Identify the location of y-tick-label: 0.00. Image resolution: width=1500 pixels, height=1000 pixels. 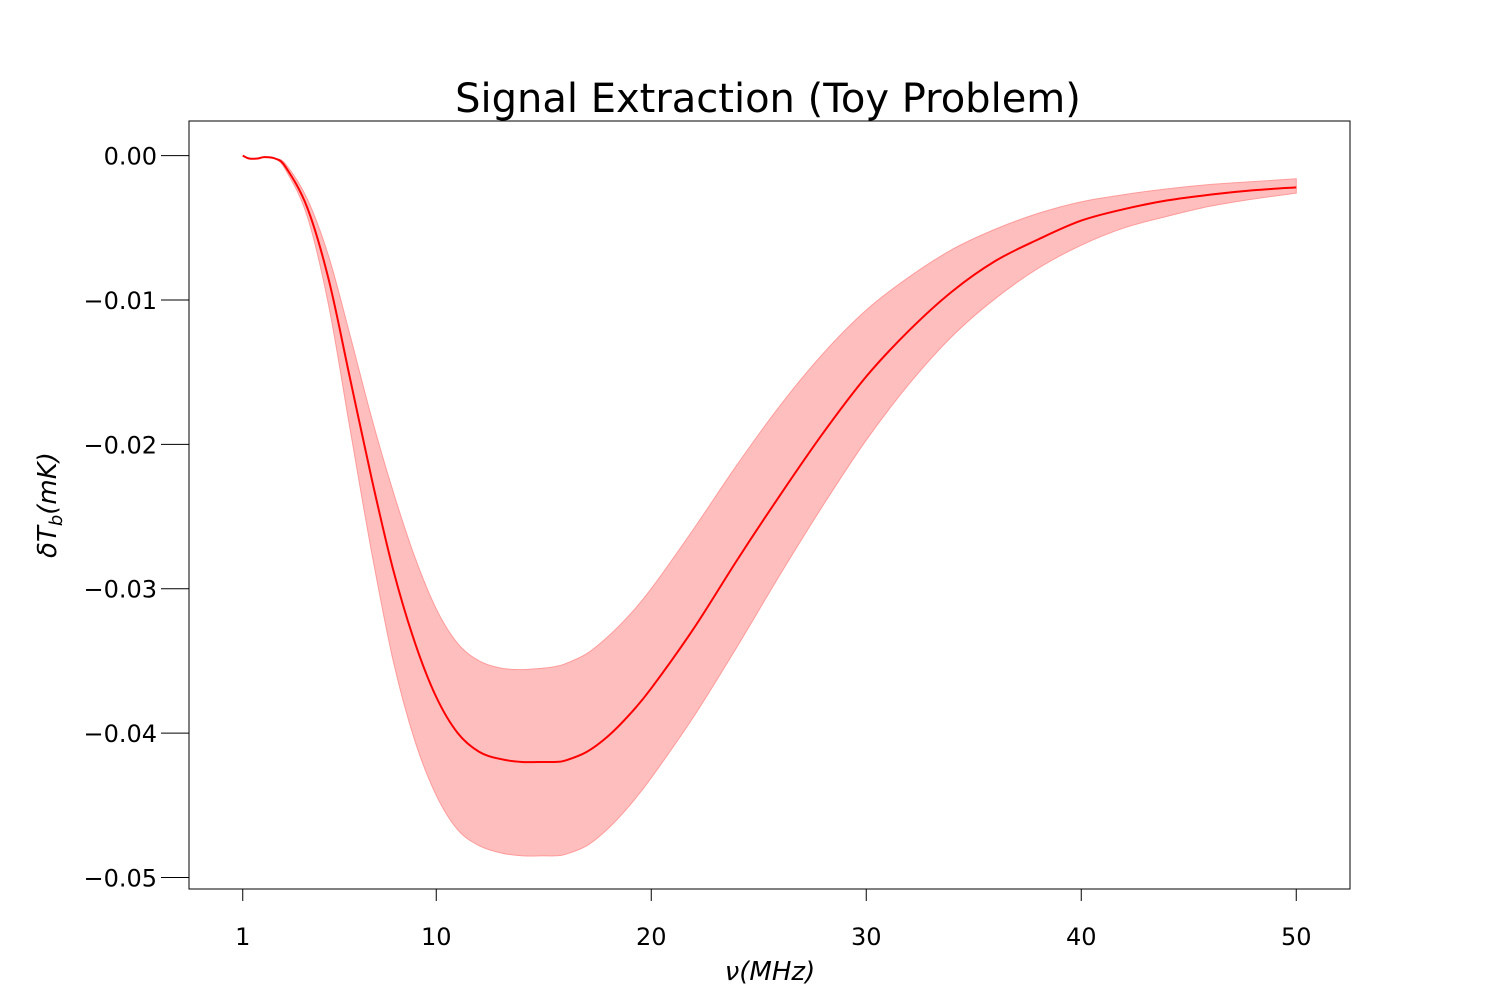
(130, 157).